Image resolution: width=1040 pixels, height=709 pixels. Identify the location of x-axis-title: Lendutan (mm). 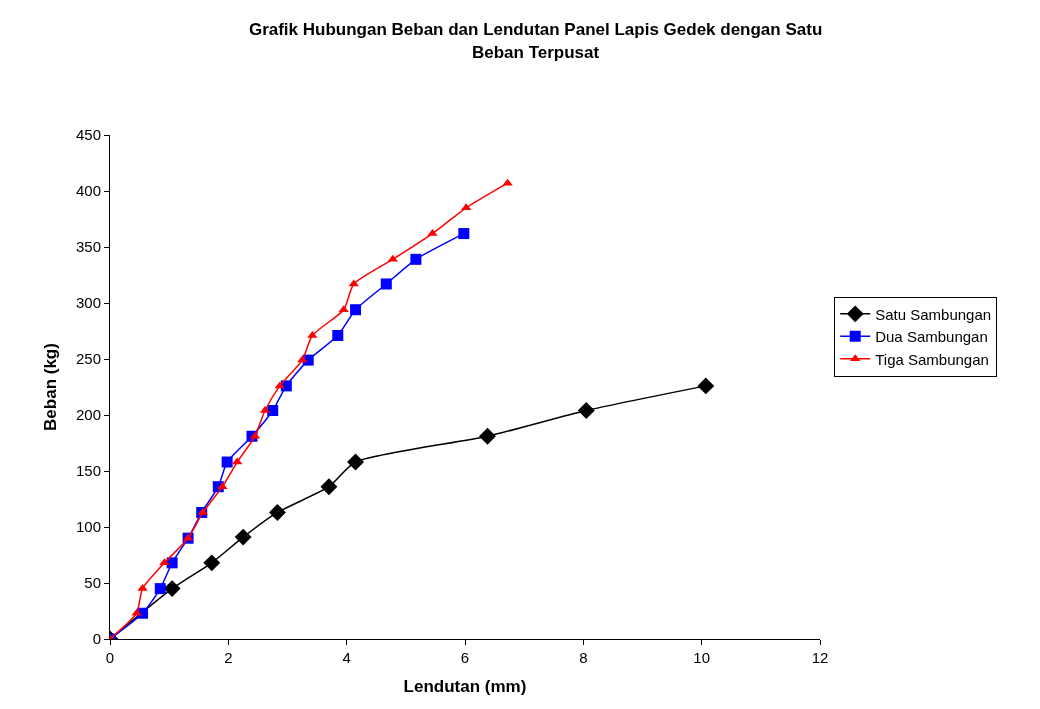
(465, 687).